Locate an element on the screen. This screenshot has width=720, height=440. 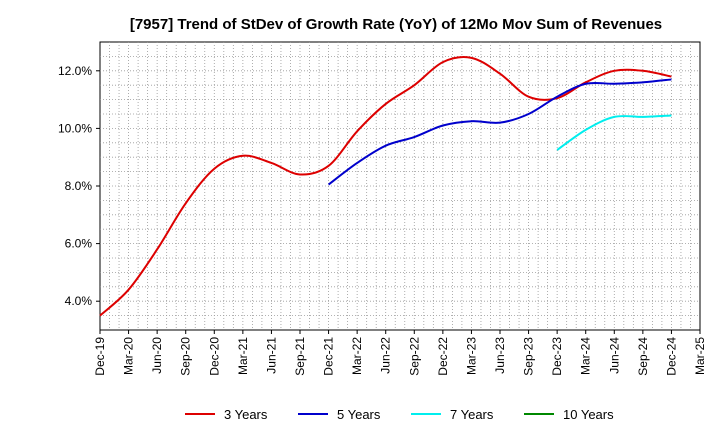
x-tick-label: Jun-22 is located at coordinates (386, 355).